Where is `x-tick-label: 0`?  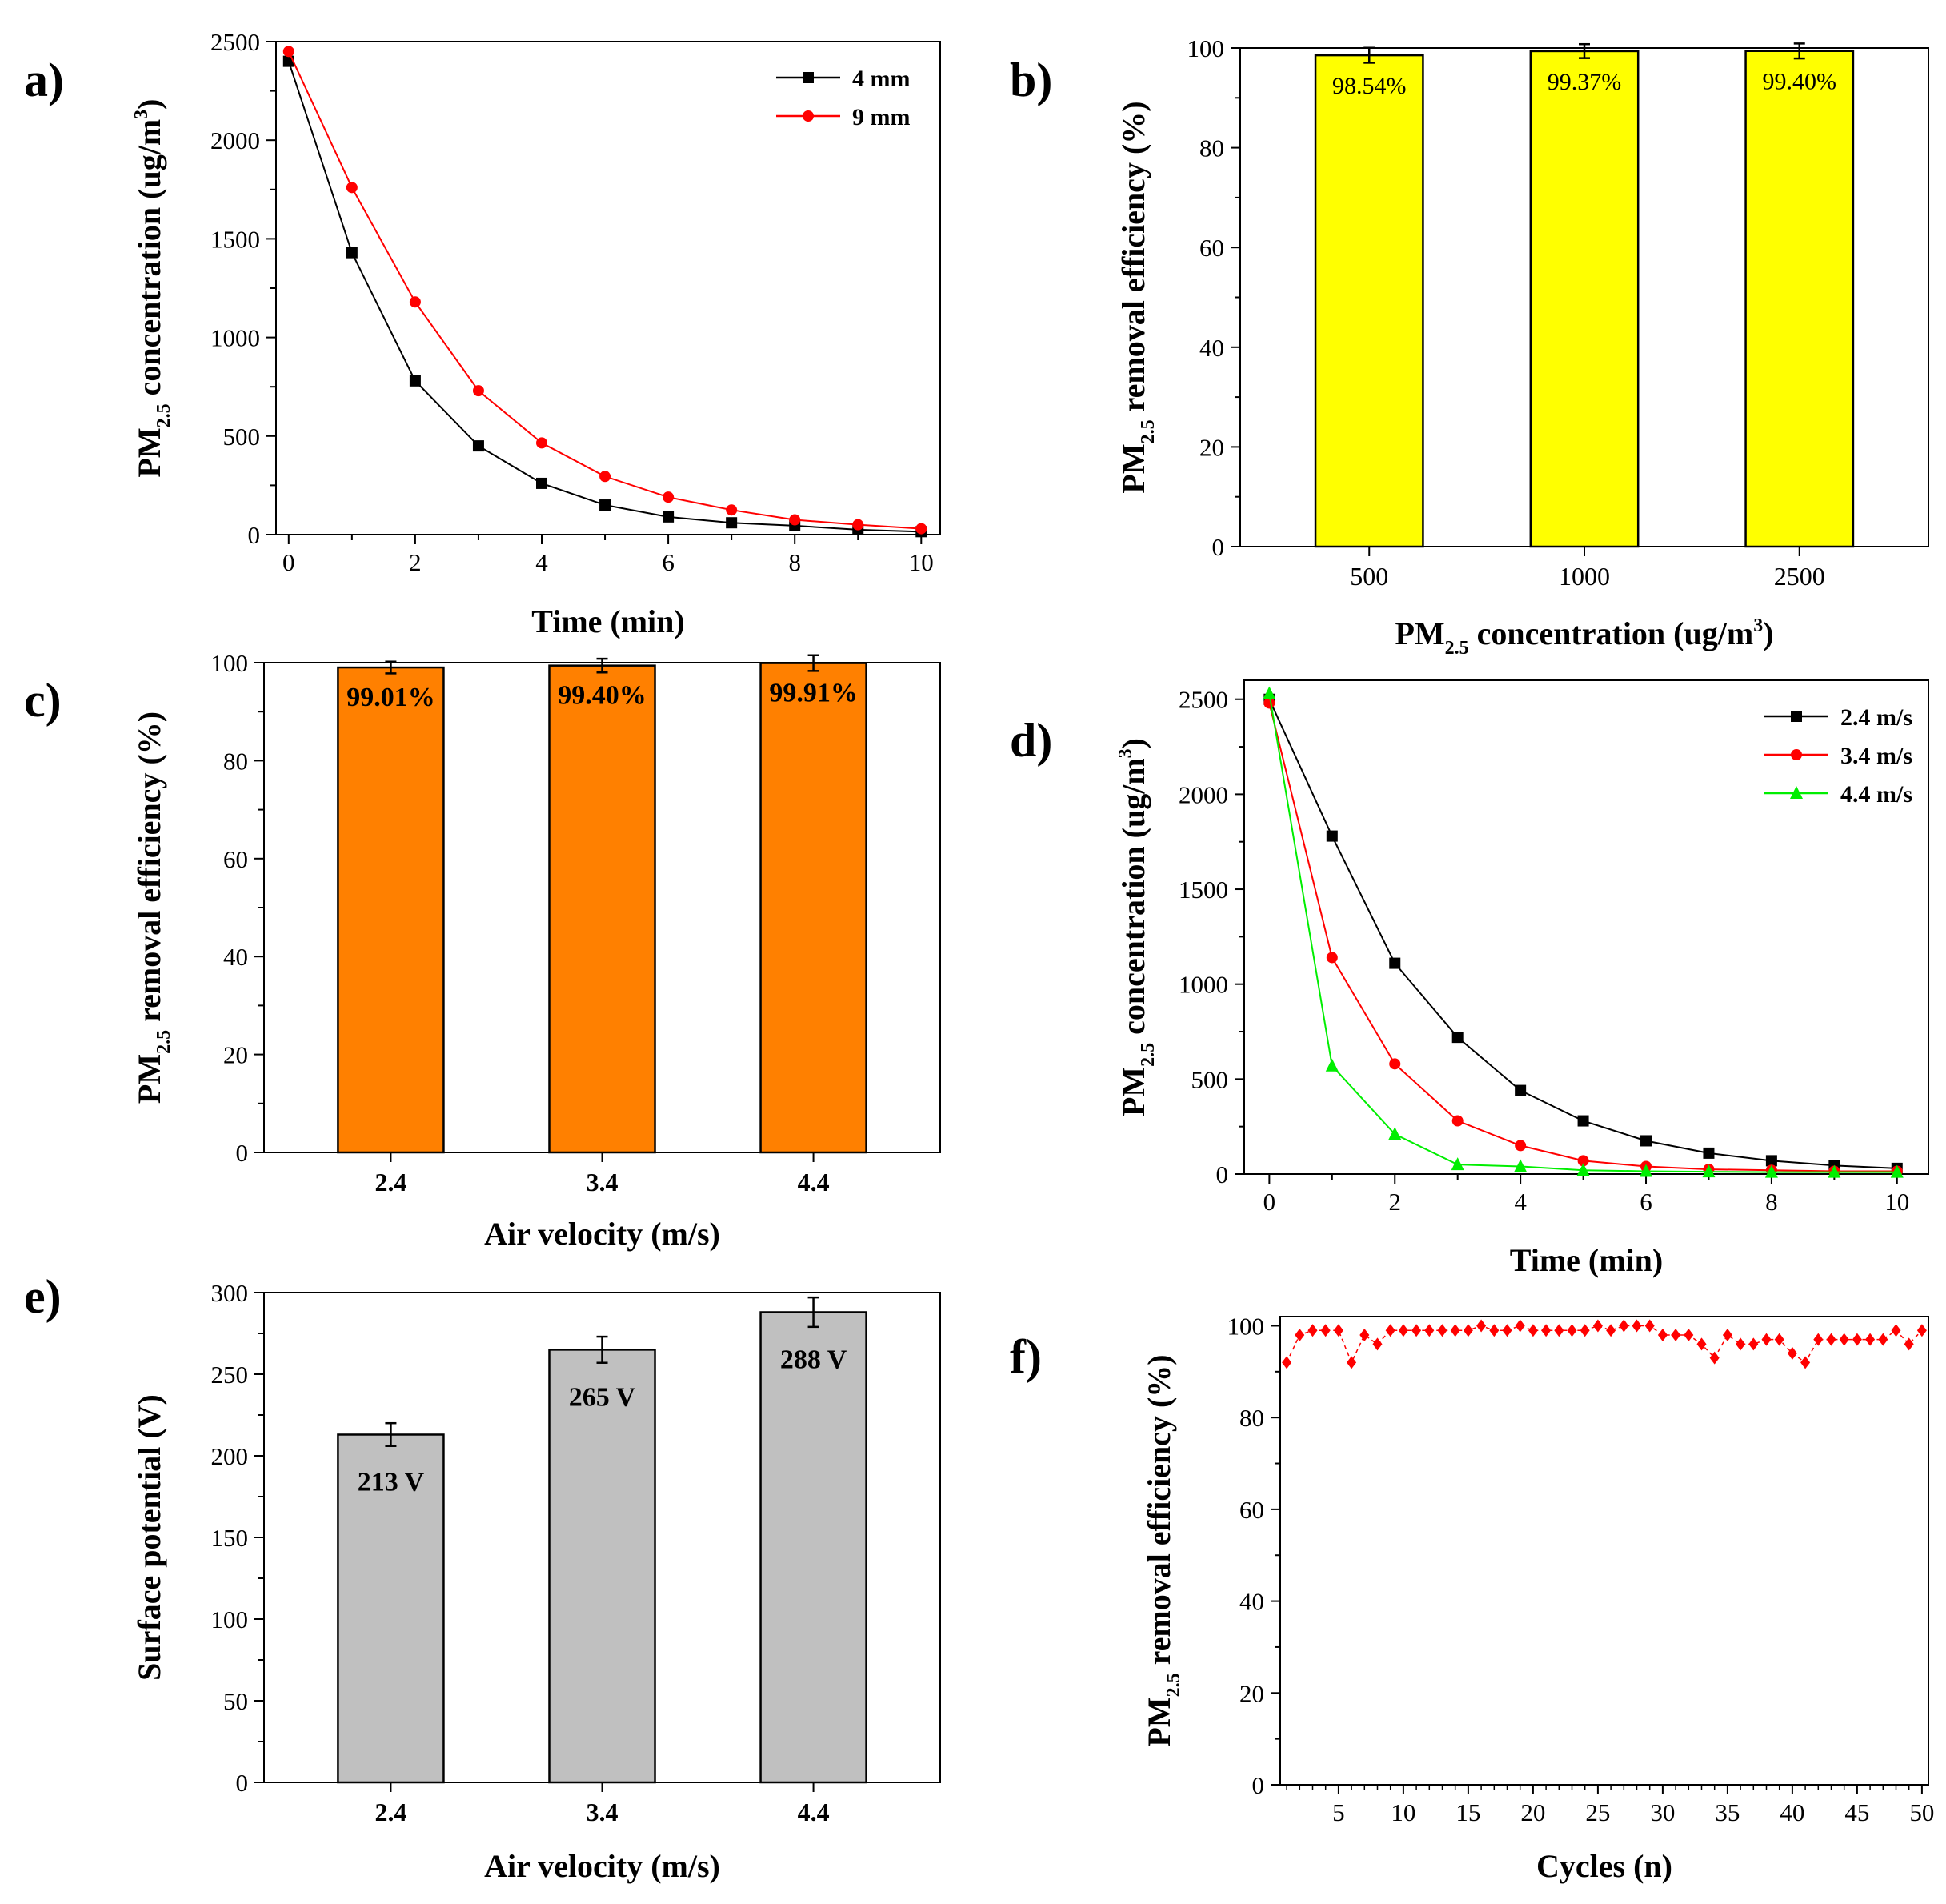 x-tick-label: 0 is located at coordinates (1269, 1202).